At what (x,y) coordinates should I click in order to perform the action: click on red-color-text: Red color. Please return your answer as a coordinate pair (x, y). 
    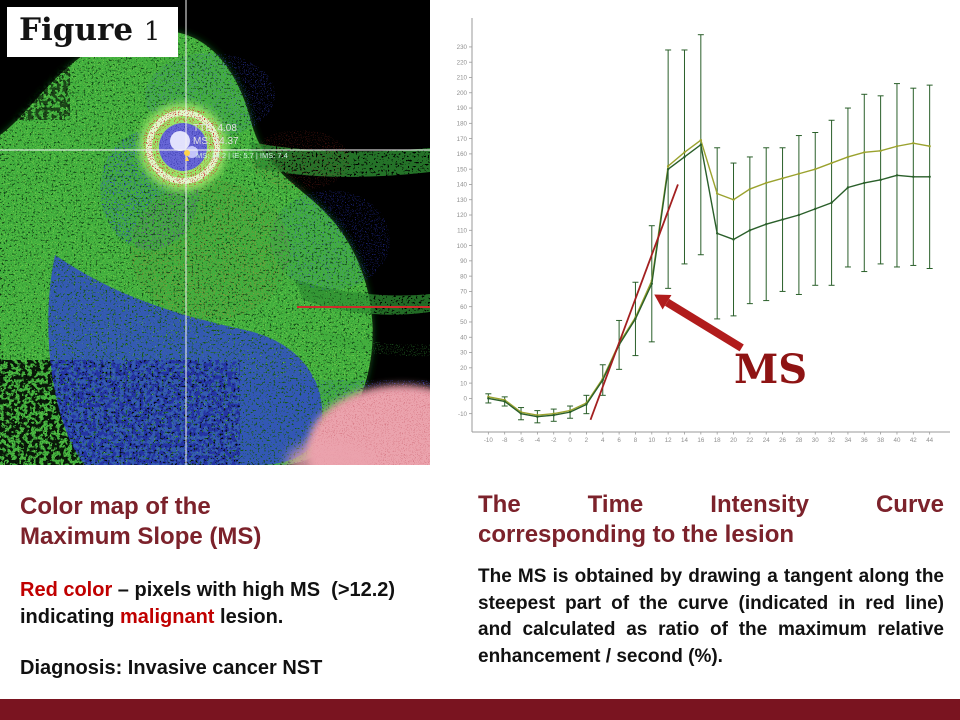
    Looking at the image, I should click on (66, 589).